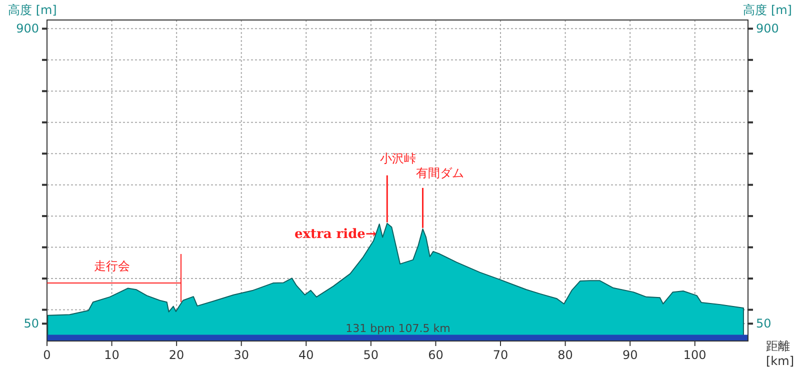 The width and height of the screenshot is (800, 368). I want to click on annotation: 有間ダム, so click(440, 173).